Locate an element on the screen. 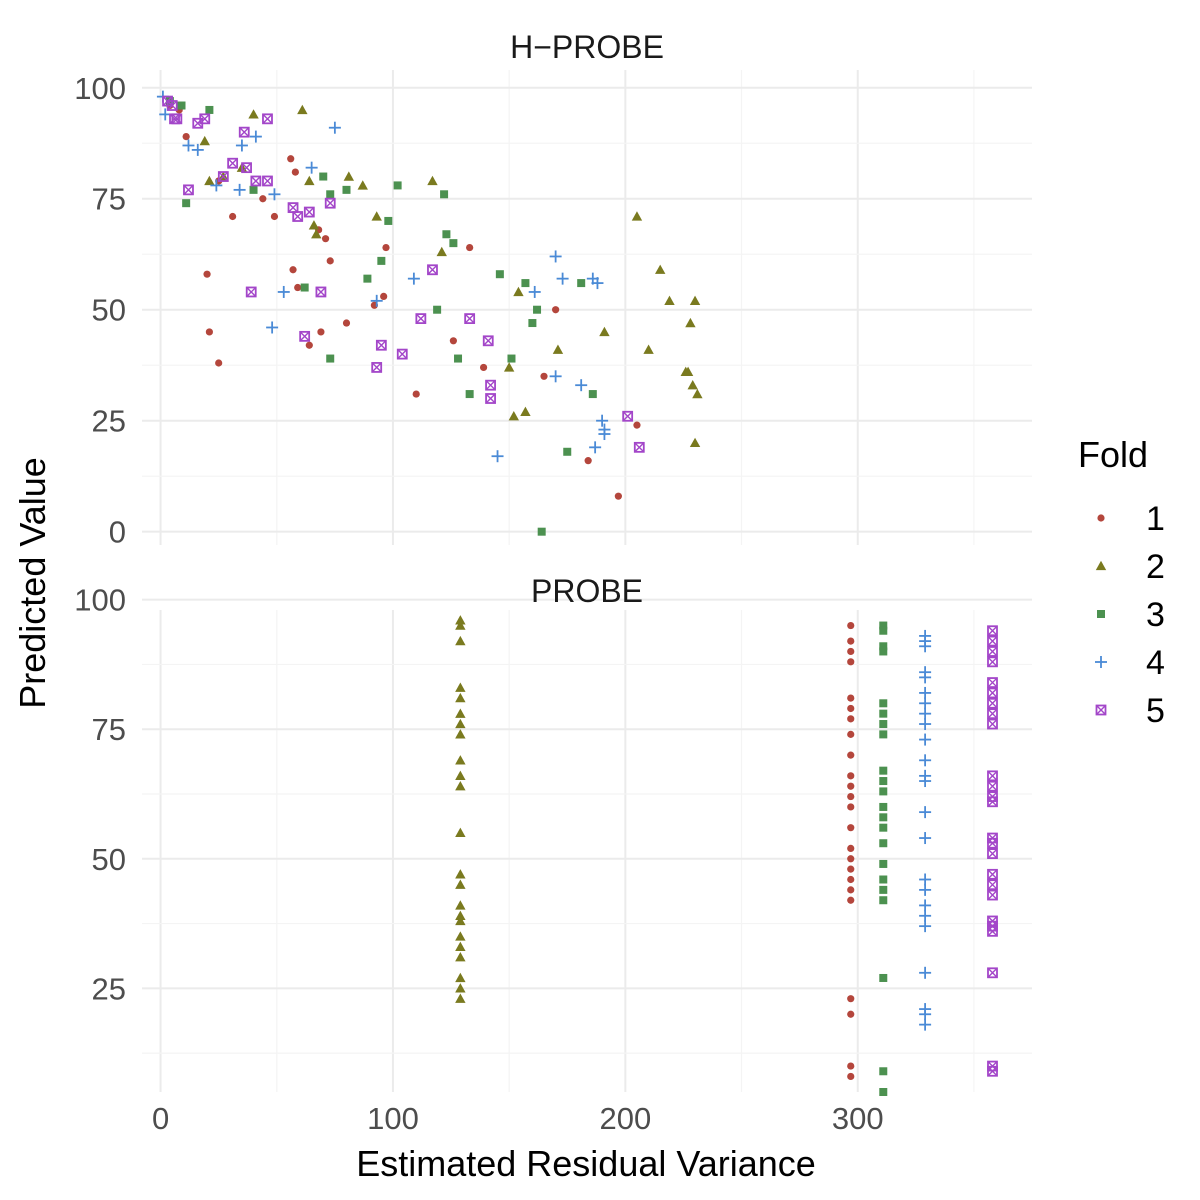 This screenshot has width=1200, height=1200. panel-probe-title: PROBE is located at coordinates (587, 591).